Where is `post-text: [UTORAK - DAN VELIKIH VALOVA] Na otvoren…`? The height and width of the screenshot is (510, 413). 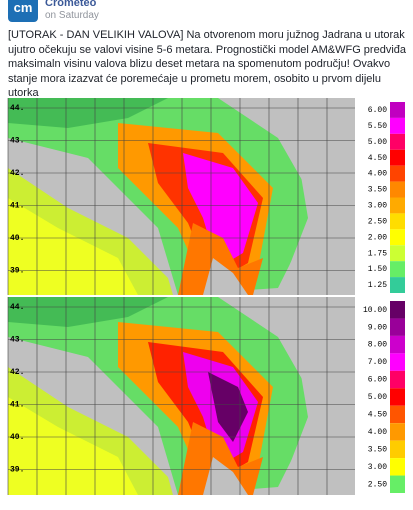
post-text: [UTORAK - DAN VELIKIH VALOVA] Na otvoren… is located at coordinates (207, 64).